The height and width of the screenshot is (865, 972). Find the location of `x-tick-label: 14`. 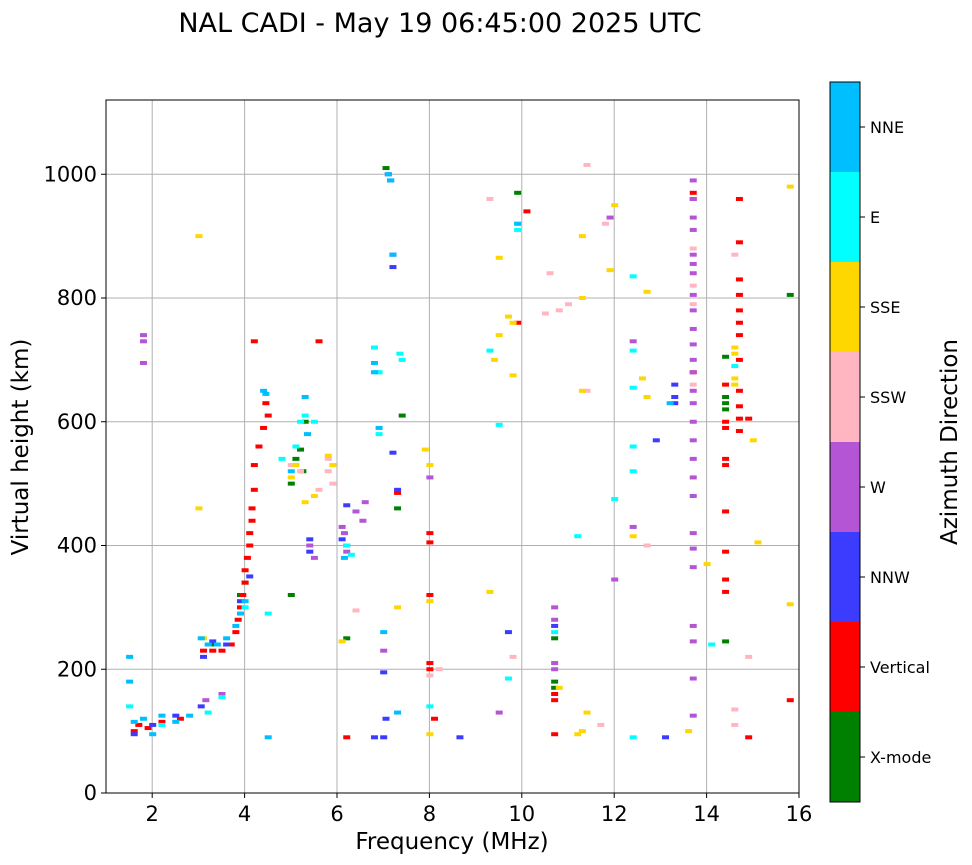

x-tick-label: 14 is located at coordinates (706, 814).